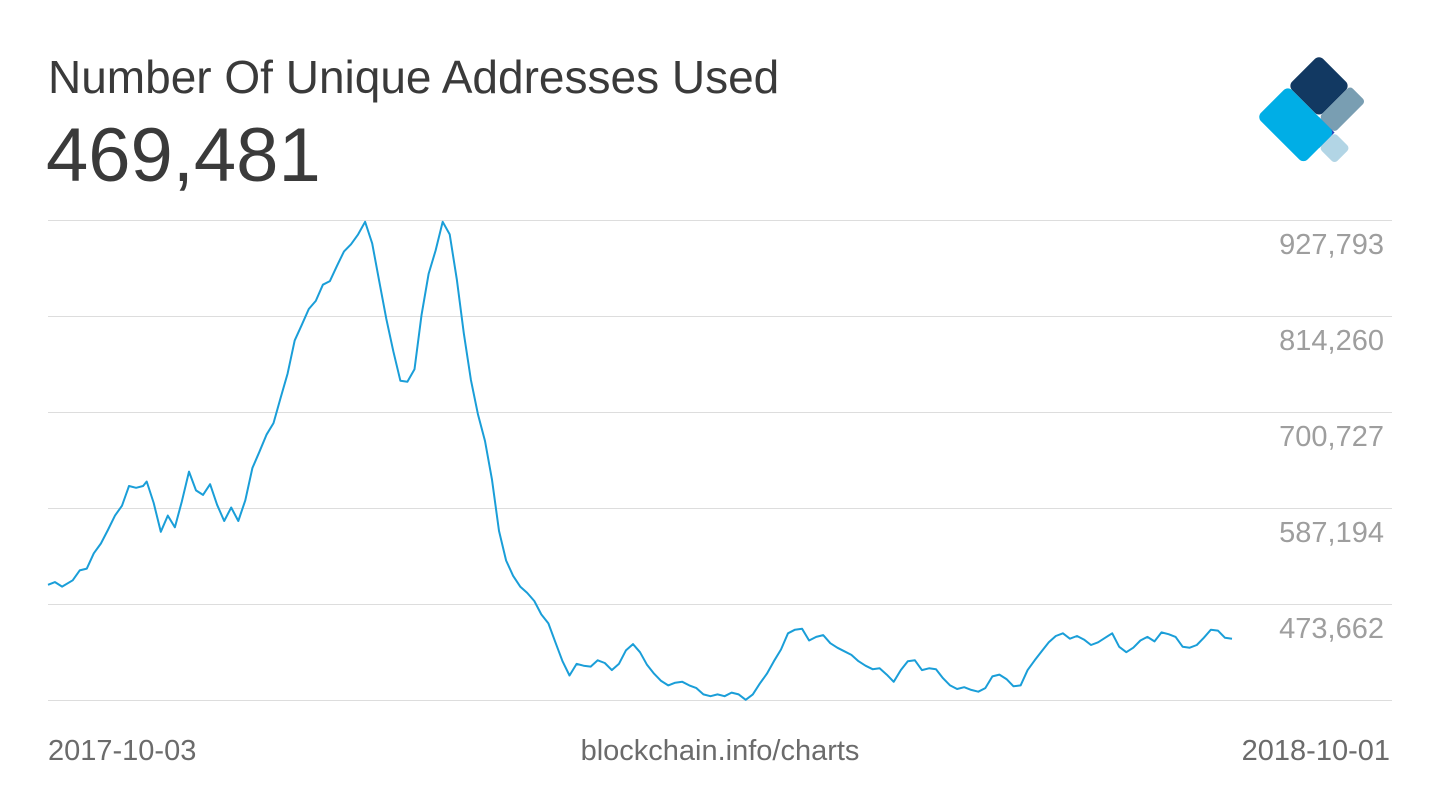 The width and height of the screenshot is (1440, 810). I want to click on logo-tile-light-blue, so click(1334, 148).